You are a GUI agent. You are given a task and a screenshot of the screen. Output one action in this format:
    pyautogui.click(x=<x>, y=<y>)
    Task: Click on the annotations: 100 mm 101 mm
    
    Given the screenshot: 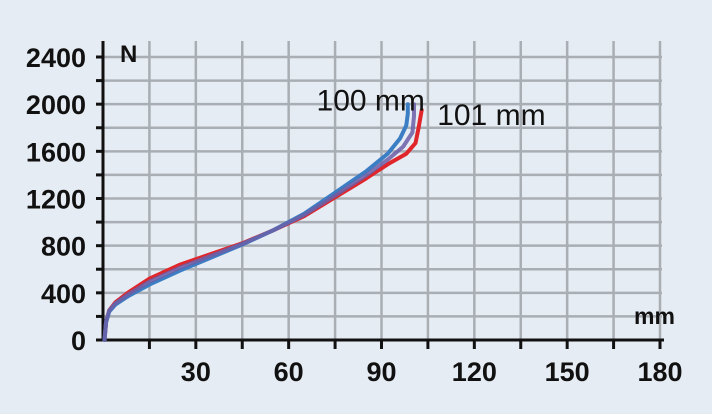 What is the action you would take?
    pyautogui.click(x=431, y=108)
    